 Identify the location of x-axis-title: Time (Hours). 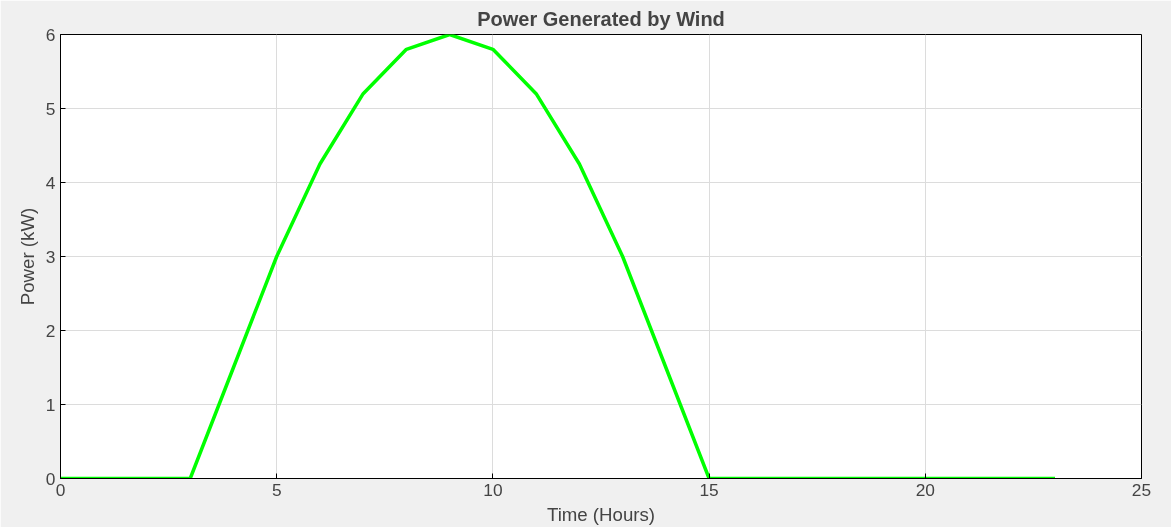
(601, 514).